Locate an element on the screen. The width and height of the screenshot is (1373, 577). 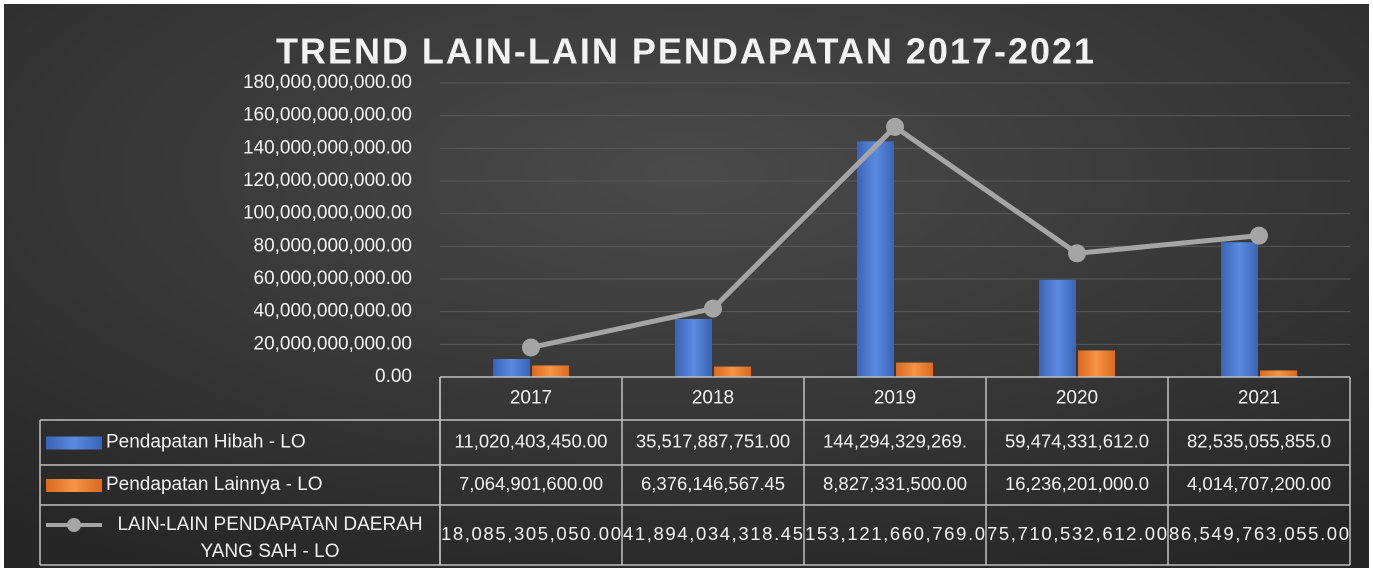
table-value: 153,121,660,769.0 is located at coordinates (895, 533).